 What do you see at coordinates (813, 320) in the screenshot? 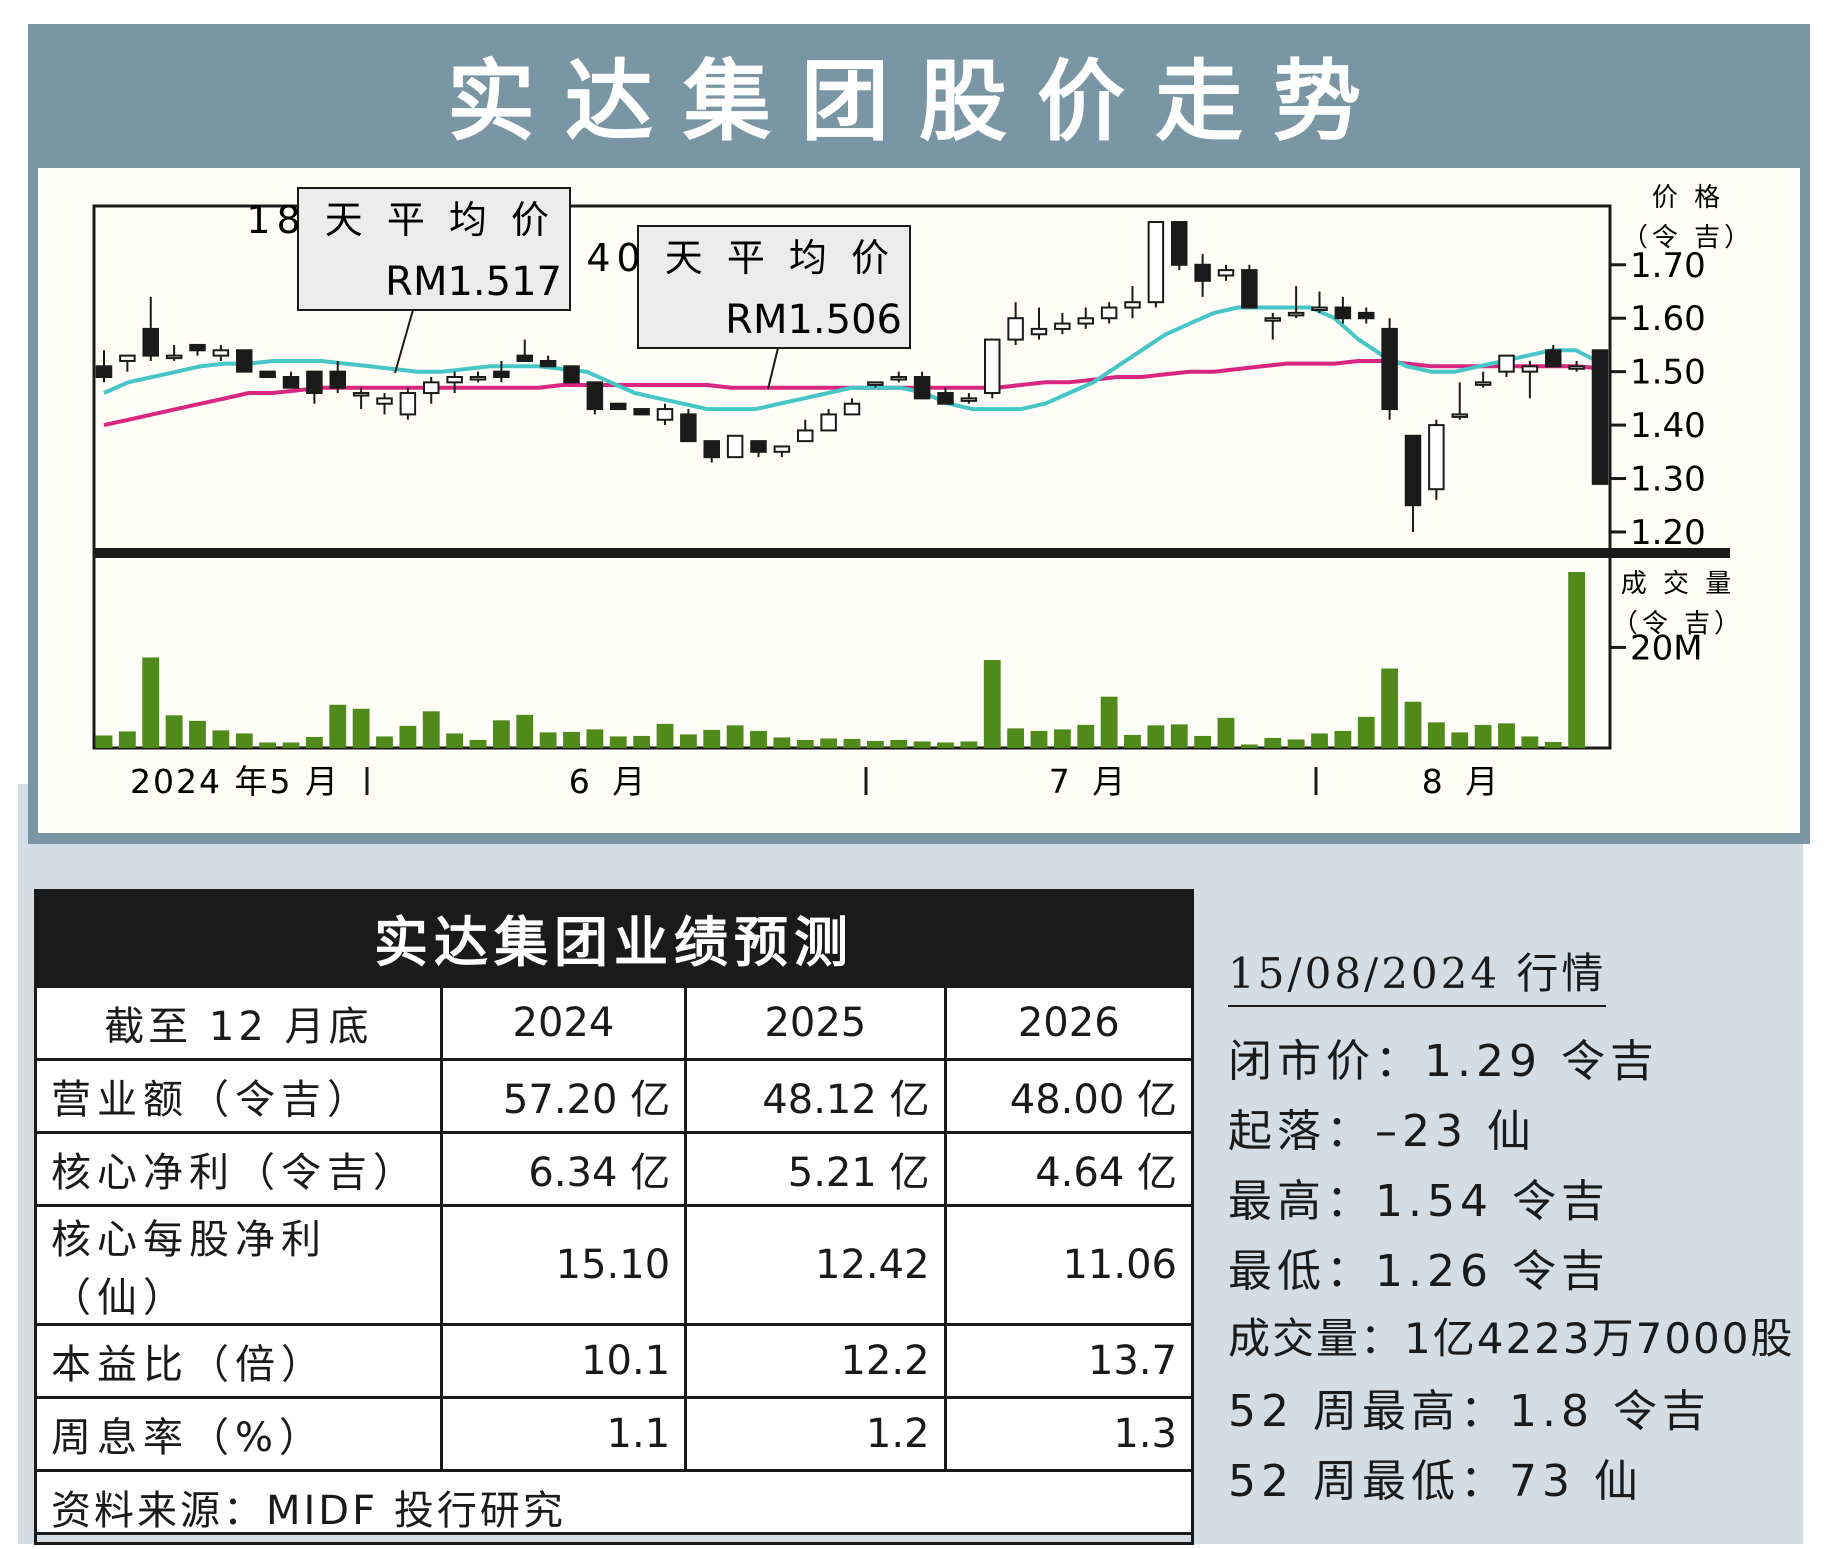
I see `ma40-callout-value: RM1.506` at bounding box center [813, 320].